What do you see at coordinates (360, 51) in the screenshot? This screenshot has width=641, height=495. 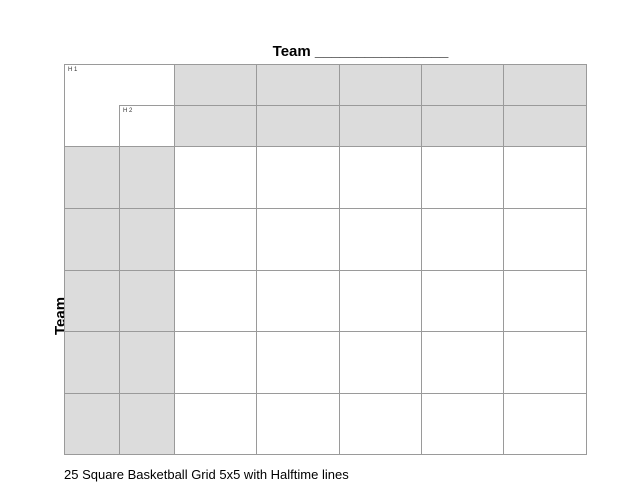 I see `top-team-label: Team ________________` at bounding box center [360, 51].